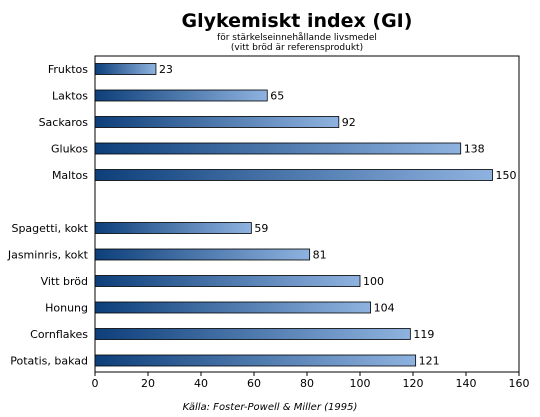  Describe the element at coordinates (349, 122) in the screenshot. I see `value-label: 92` at that location.